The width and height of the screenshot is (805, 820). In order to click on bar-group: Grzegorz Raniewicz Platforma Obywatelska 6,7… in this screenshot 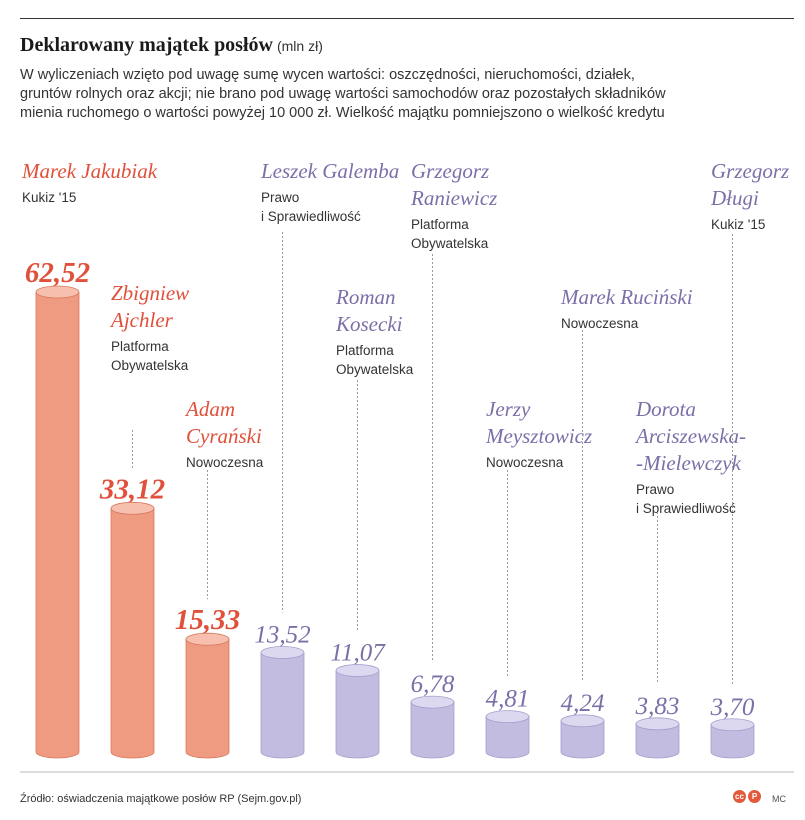, I will do `click(453, 459)`.